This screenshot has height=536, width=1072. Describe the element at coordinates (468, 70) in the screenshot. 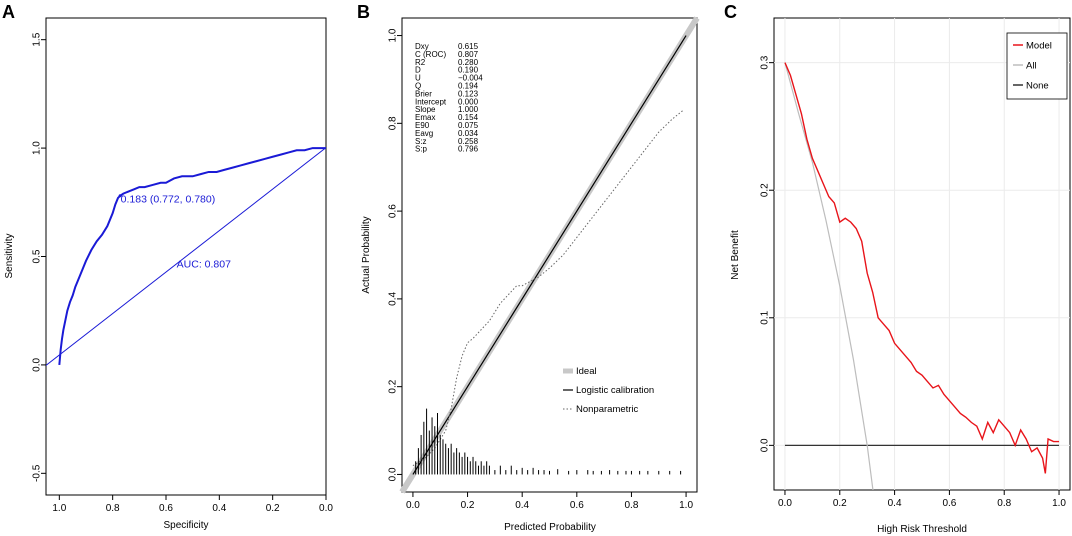

I see `stat-value: 0.190` at that location.